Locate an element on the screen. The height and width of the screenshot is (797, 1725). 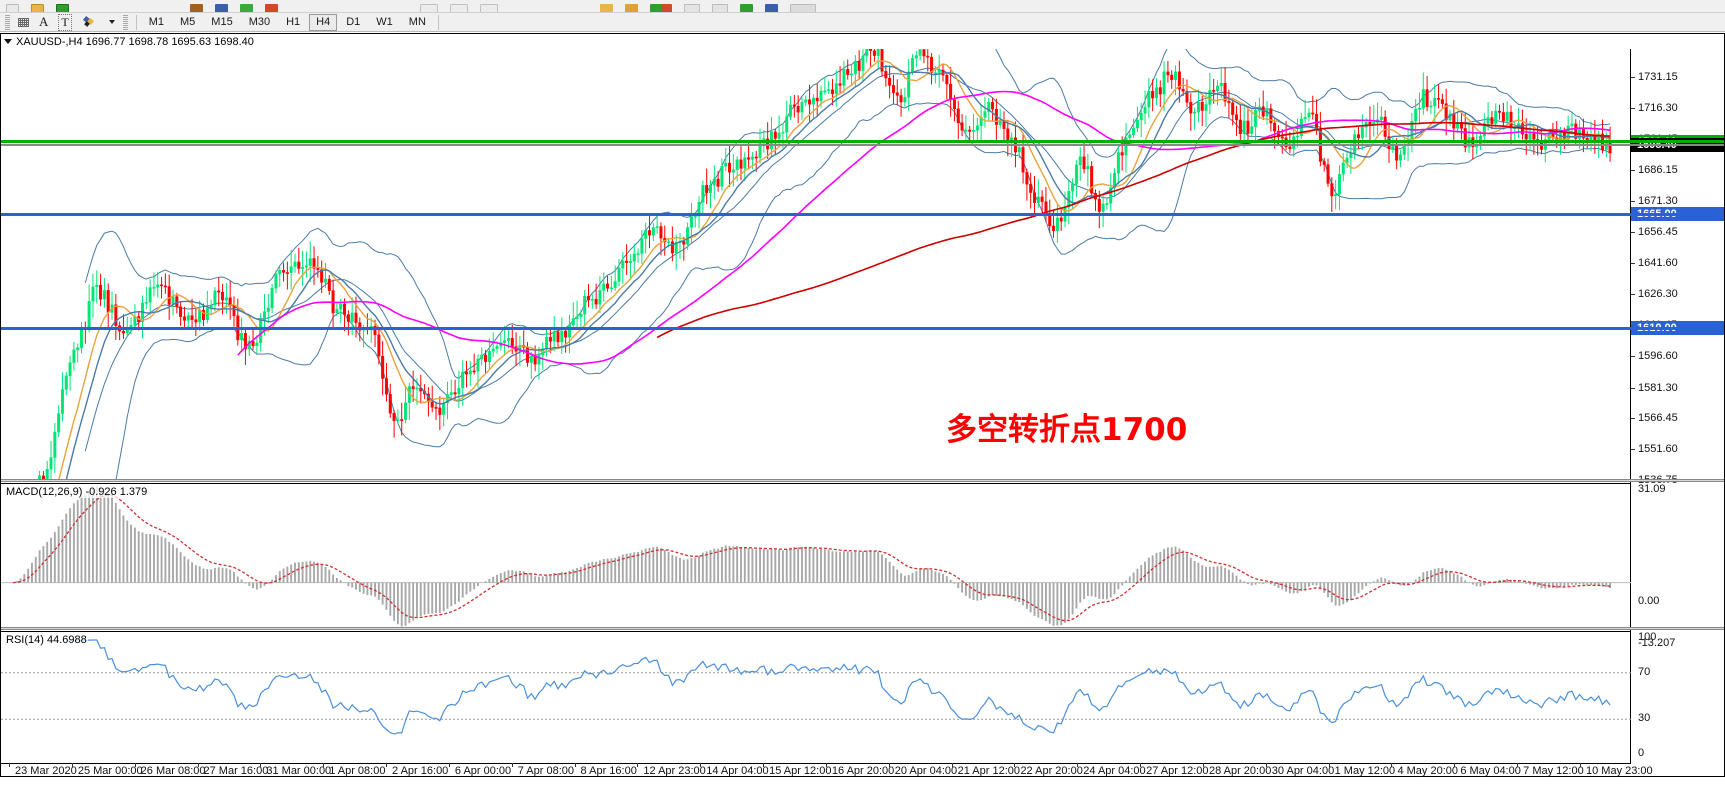
time-tick: 14 Apr 04:00 is located at coordinates (734, 770).